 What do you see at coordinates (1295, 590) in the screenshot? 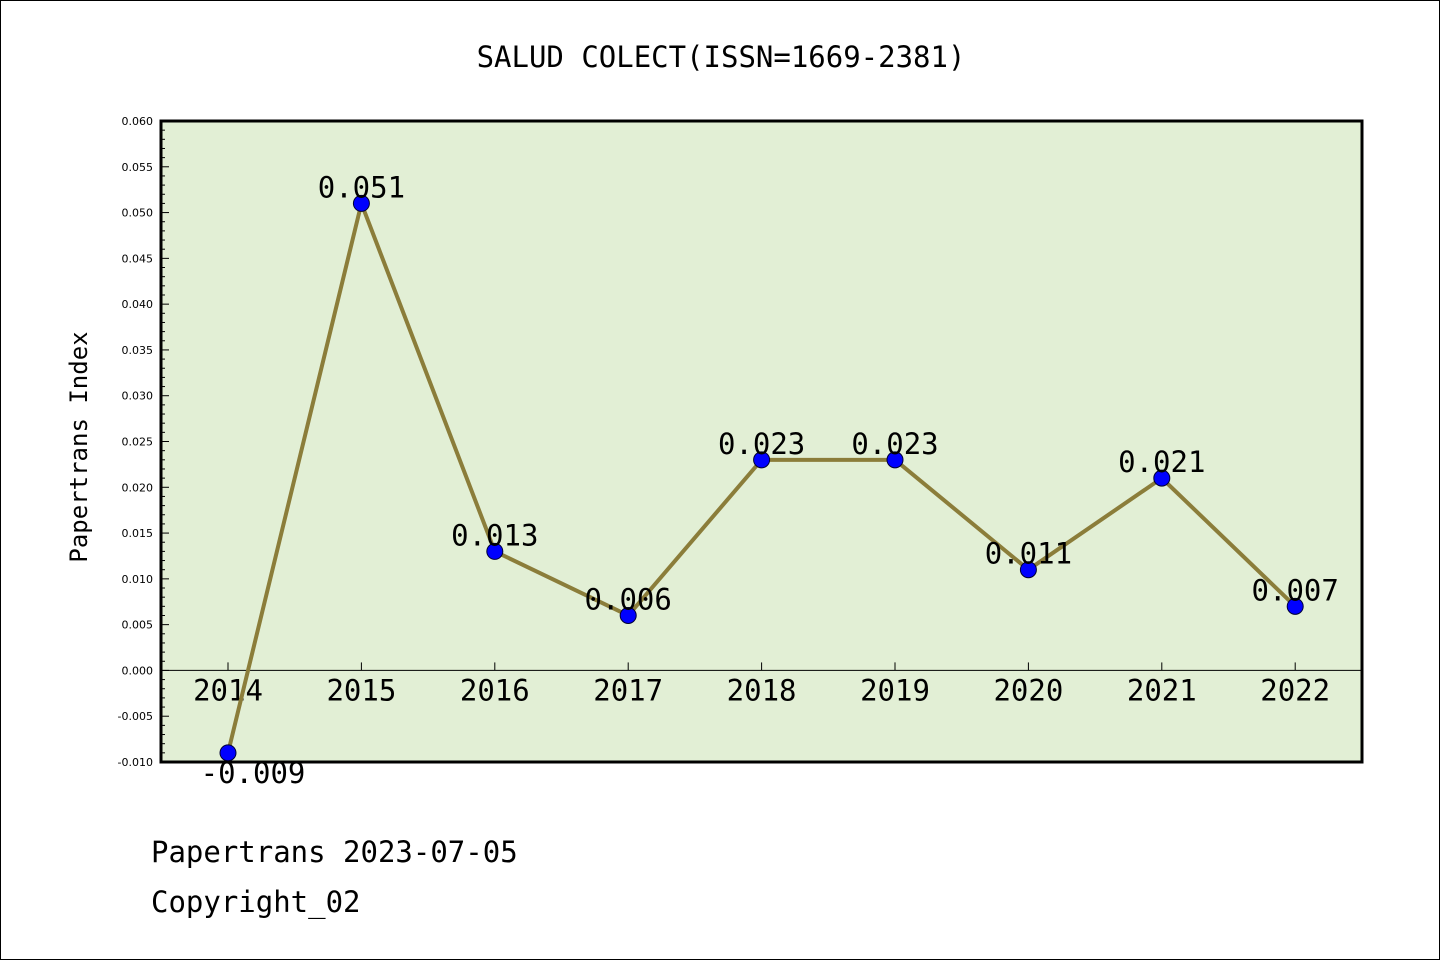
I see `data-label: 0.007` at bounding box center [1295, 590].